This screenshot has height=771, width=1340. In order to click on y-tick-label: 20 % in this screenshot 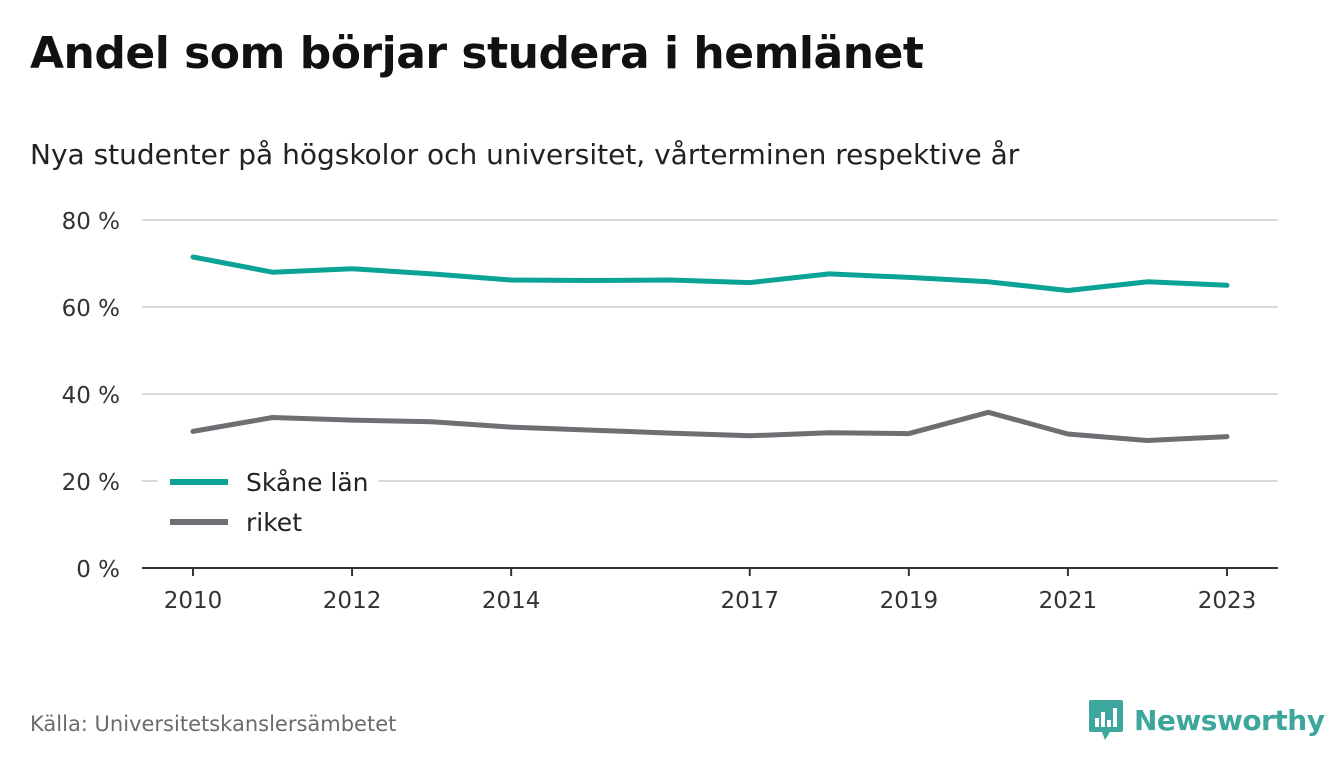, I will do `click(91, 483)`.